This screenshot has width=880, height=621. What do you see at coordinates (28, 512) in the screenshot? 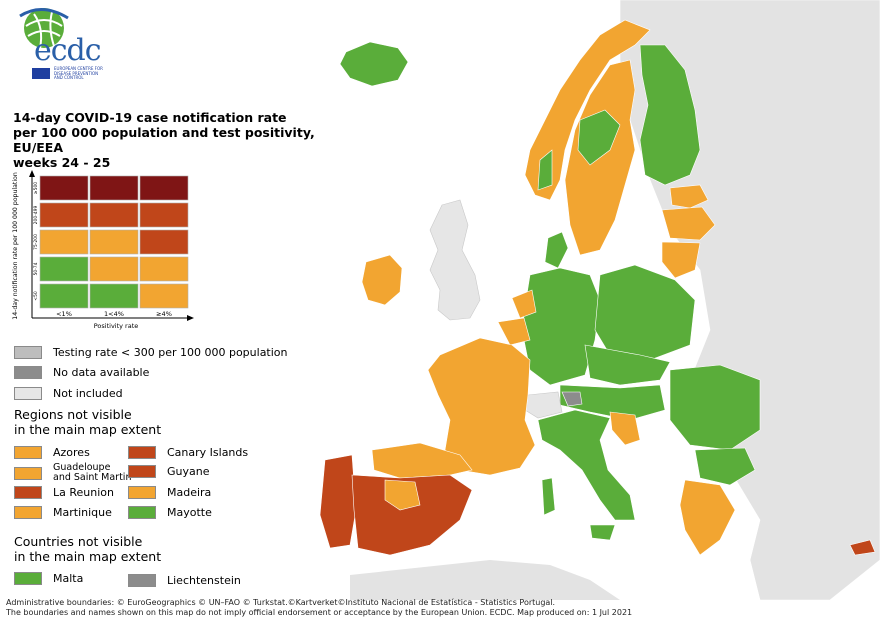
I see `region-martinique-swatch` at bounding box center [28, 512].